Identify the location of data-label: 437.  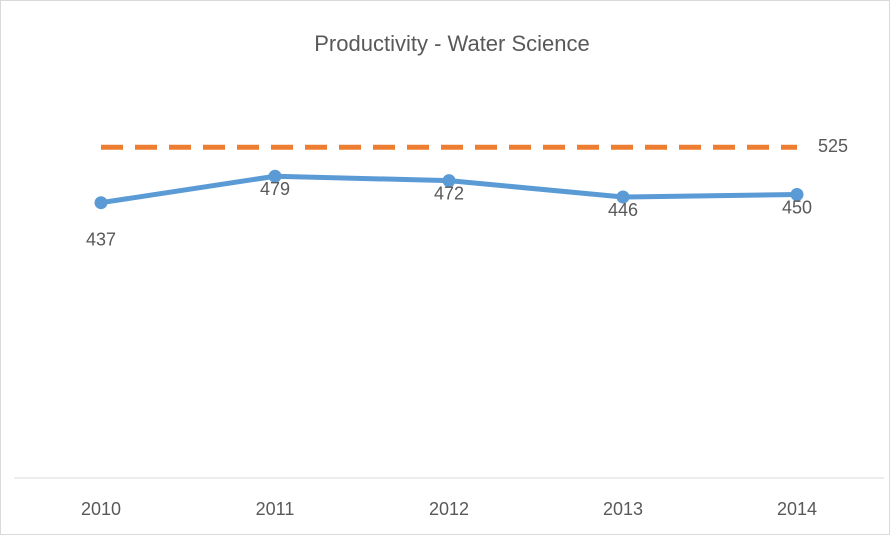
(101, 239).